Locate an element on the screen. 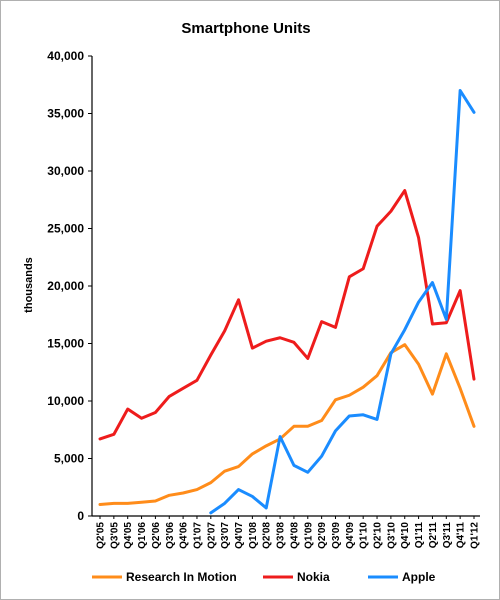  y-tick-label: 35,000 is located at coordinates (65, 114).